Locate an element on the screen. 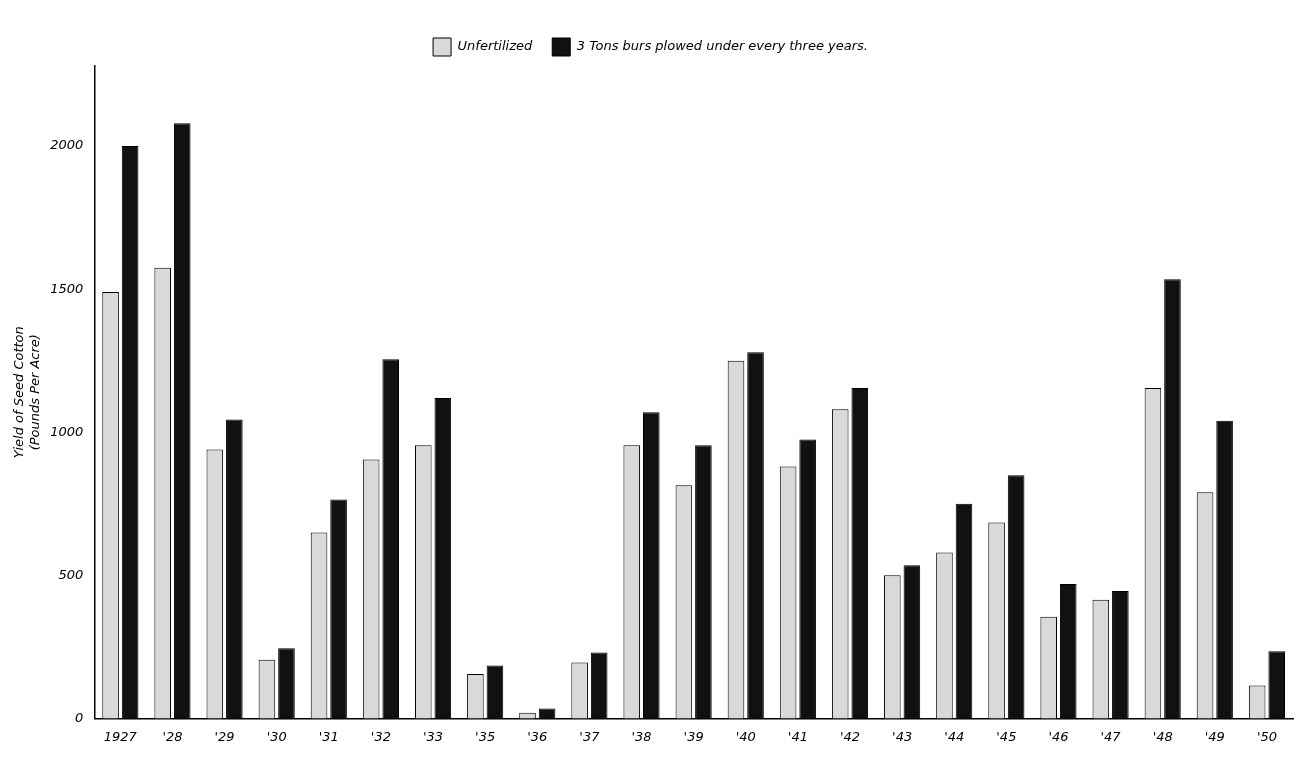 The width and height of the screenshot is (1311, 757). x-tick-label: '29 is located at coordinates (224, 736).